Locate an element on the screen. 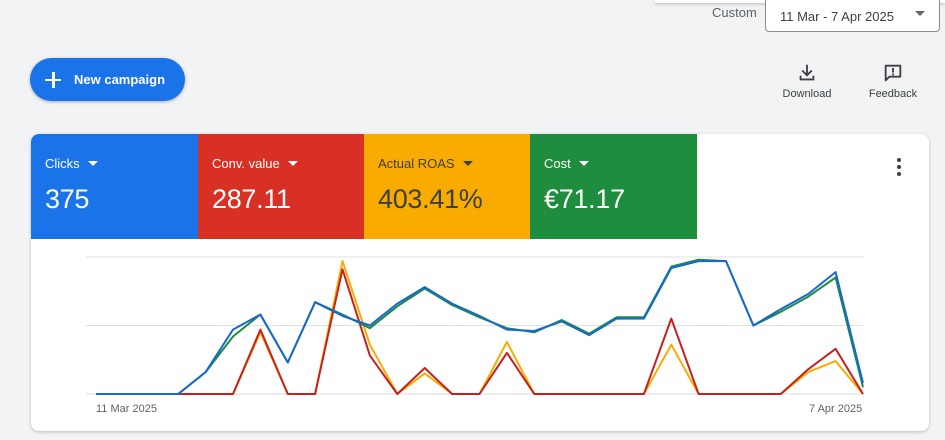 Image resolution: width=945 pixels, height=440 pixels. metric-value: 287.11 is located at coordinates (251, 199).